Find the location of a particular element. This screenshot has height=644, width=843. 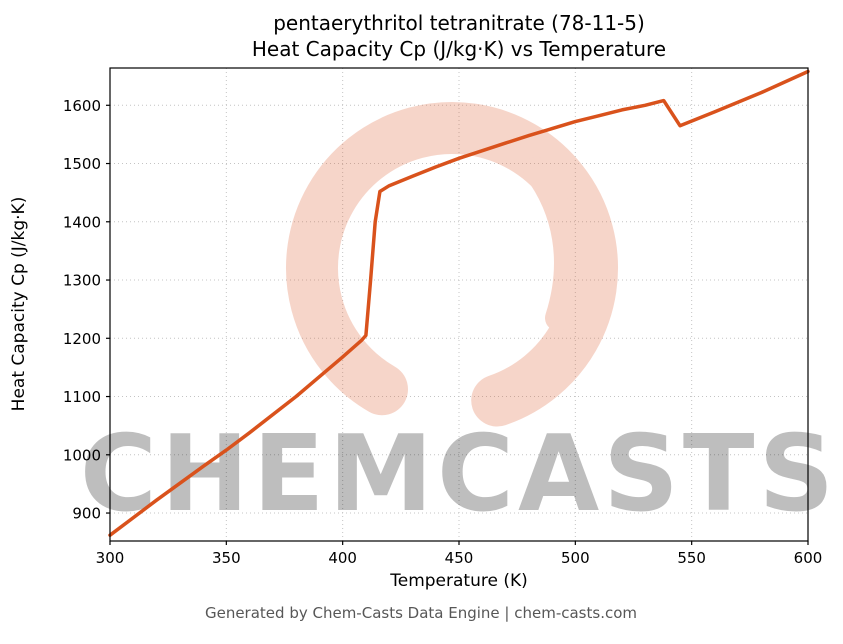

y-tick-label: 1100 is located at coordinates (82, 397).